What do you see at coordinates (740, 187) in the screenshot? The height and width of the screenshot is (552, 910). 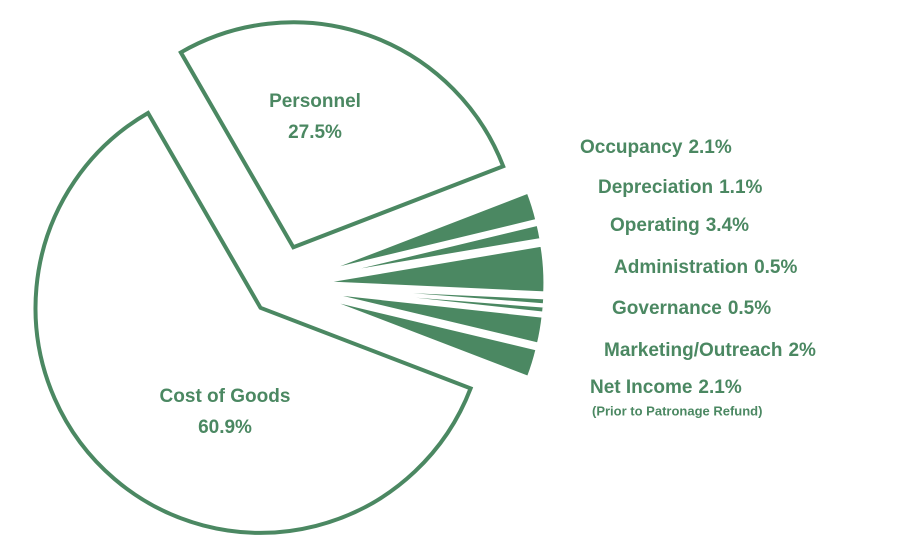 I see `slice-value: 1.1%` at bounding box center [740, 187].